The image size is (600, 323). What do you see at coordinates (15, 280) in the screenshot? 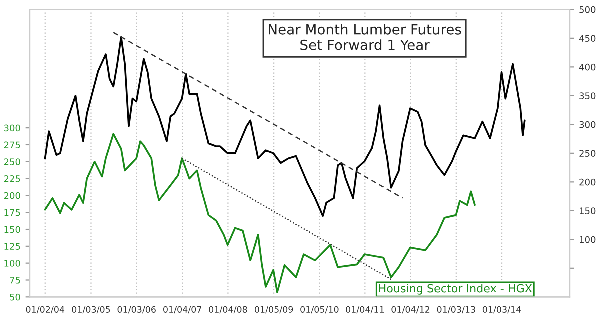
I see `y-tick-label: 75` at bounding box center [15, 280].